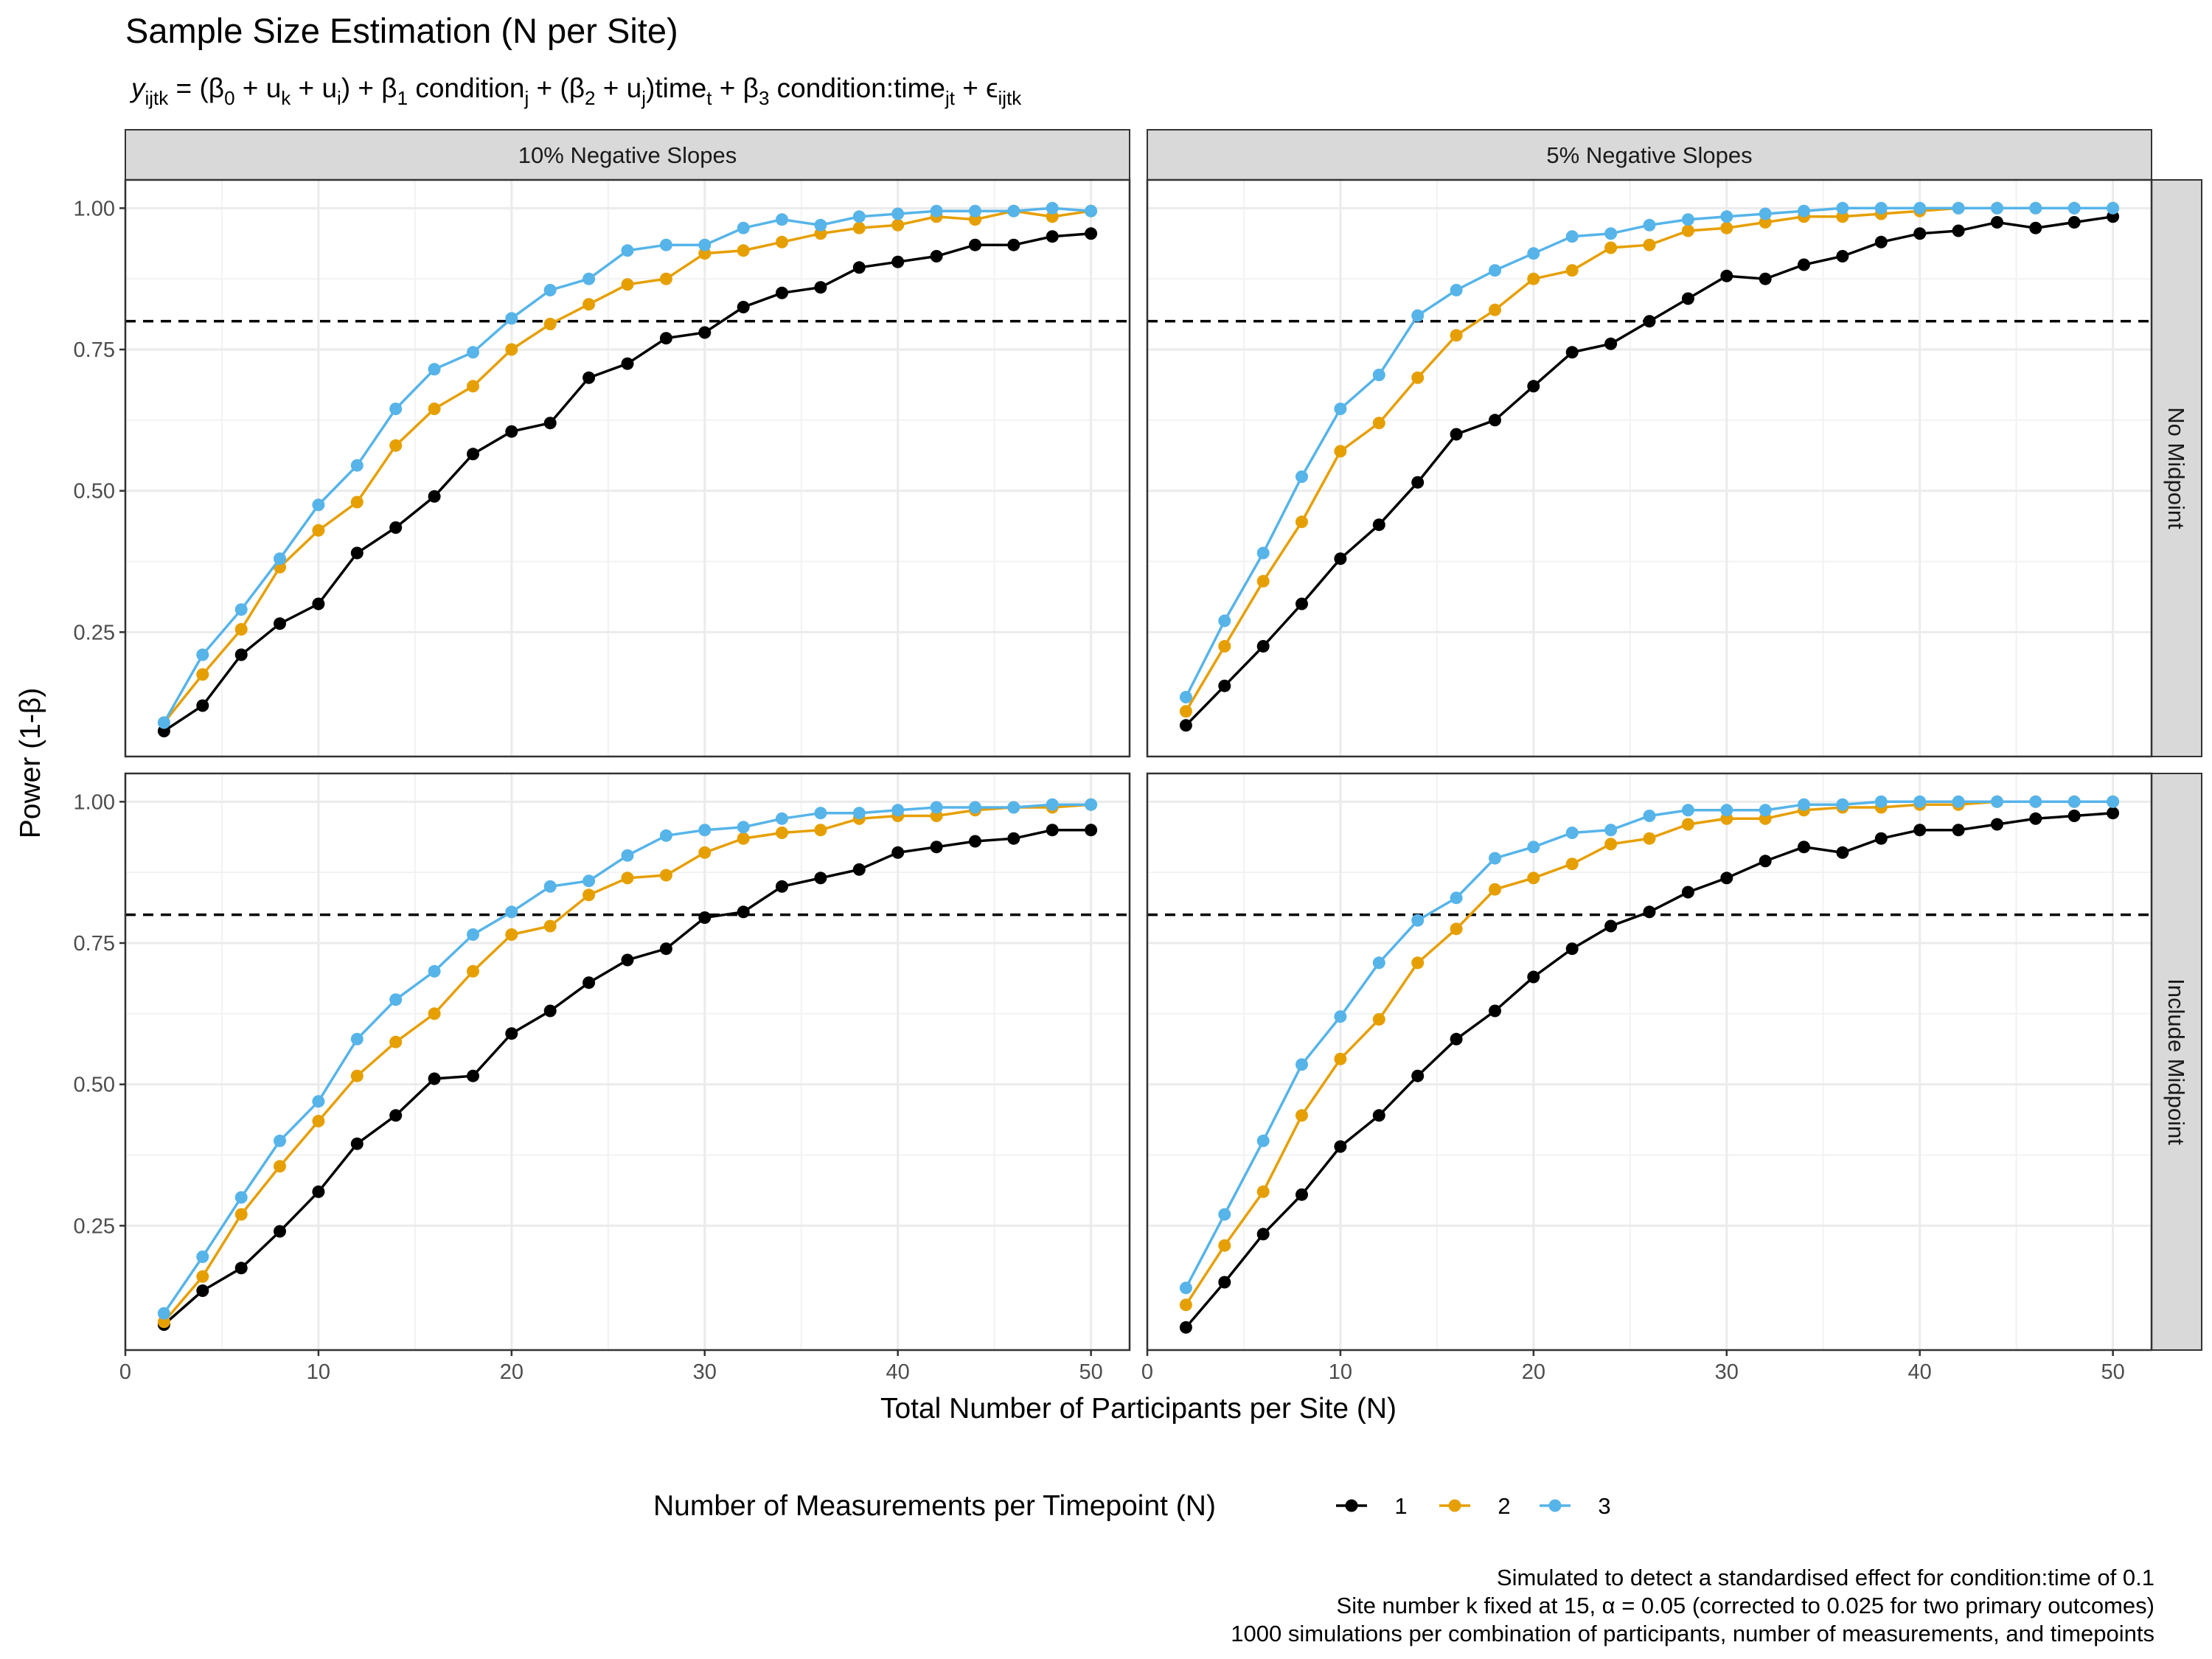 The image size is (2212, 1659). What do you see at coordinates (735, 88) in the screenshot?
I see `formula-part: + β` at bounding box center [735, 88].